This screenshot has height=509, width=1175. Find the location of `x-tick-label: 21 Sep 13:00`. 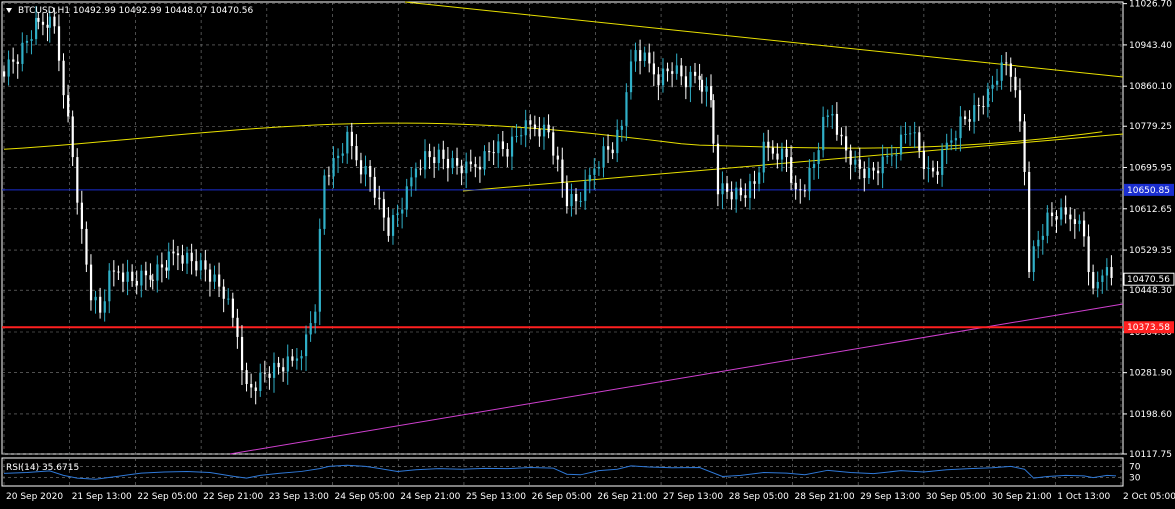

x-tick-label: 21 Sep 13:00 is located at coordinates (102, 497).